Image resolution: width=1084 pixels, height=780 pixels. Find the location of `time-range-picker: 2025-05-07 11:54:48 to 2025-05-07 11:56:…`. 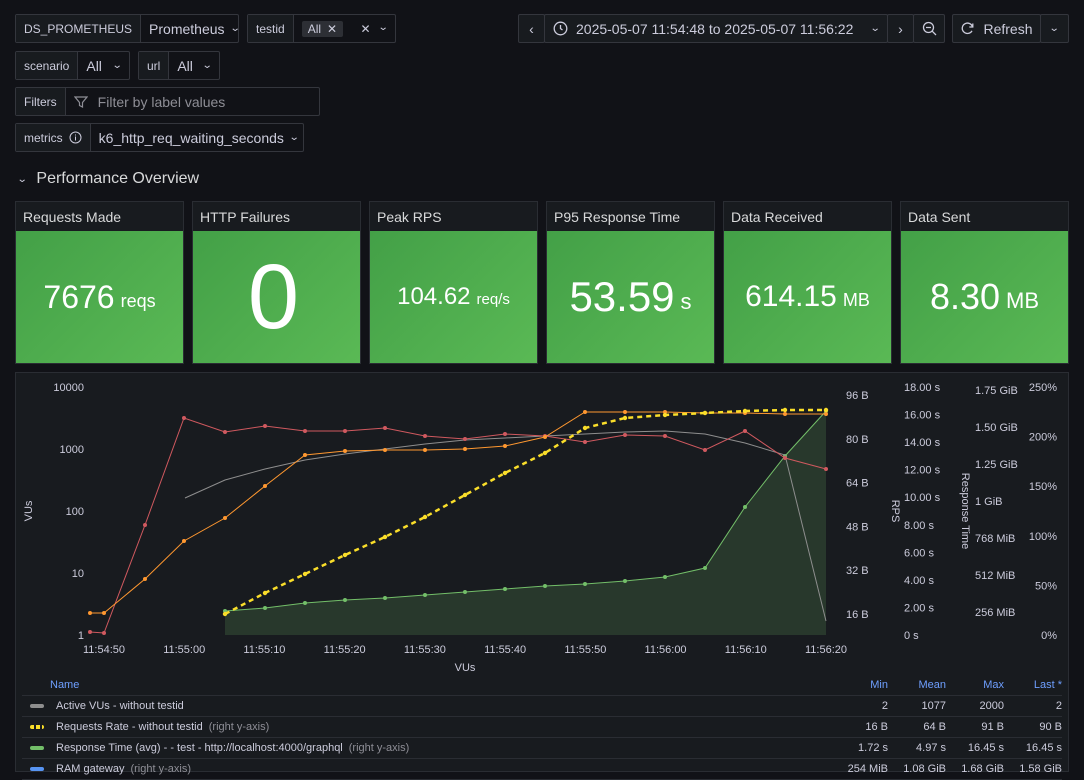

time-range-picker: 2025-05-07 11:54:48 to 2025-05-07 11:56:… is located at coordinates (716, 28).